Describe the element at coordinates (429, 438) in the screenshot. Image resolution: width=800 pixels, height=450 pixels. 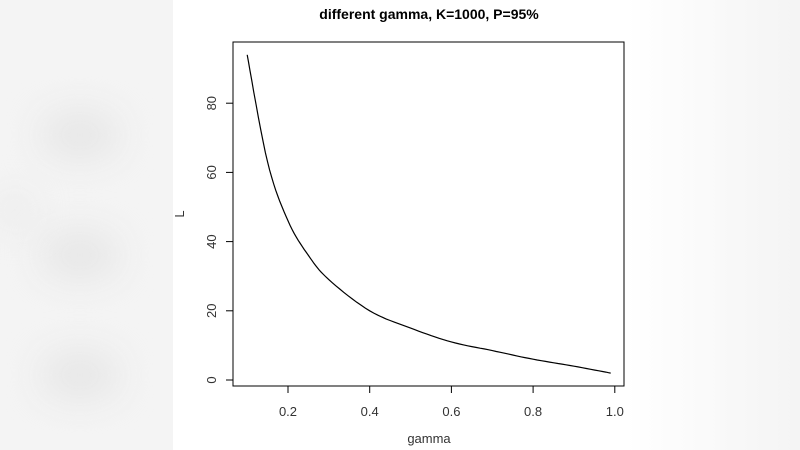
I see `x-axis-label: gamma` at that location.